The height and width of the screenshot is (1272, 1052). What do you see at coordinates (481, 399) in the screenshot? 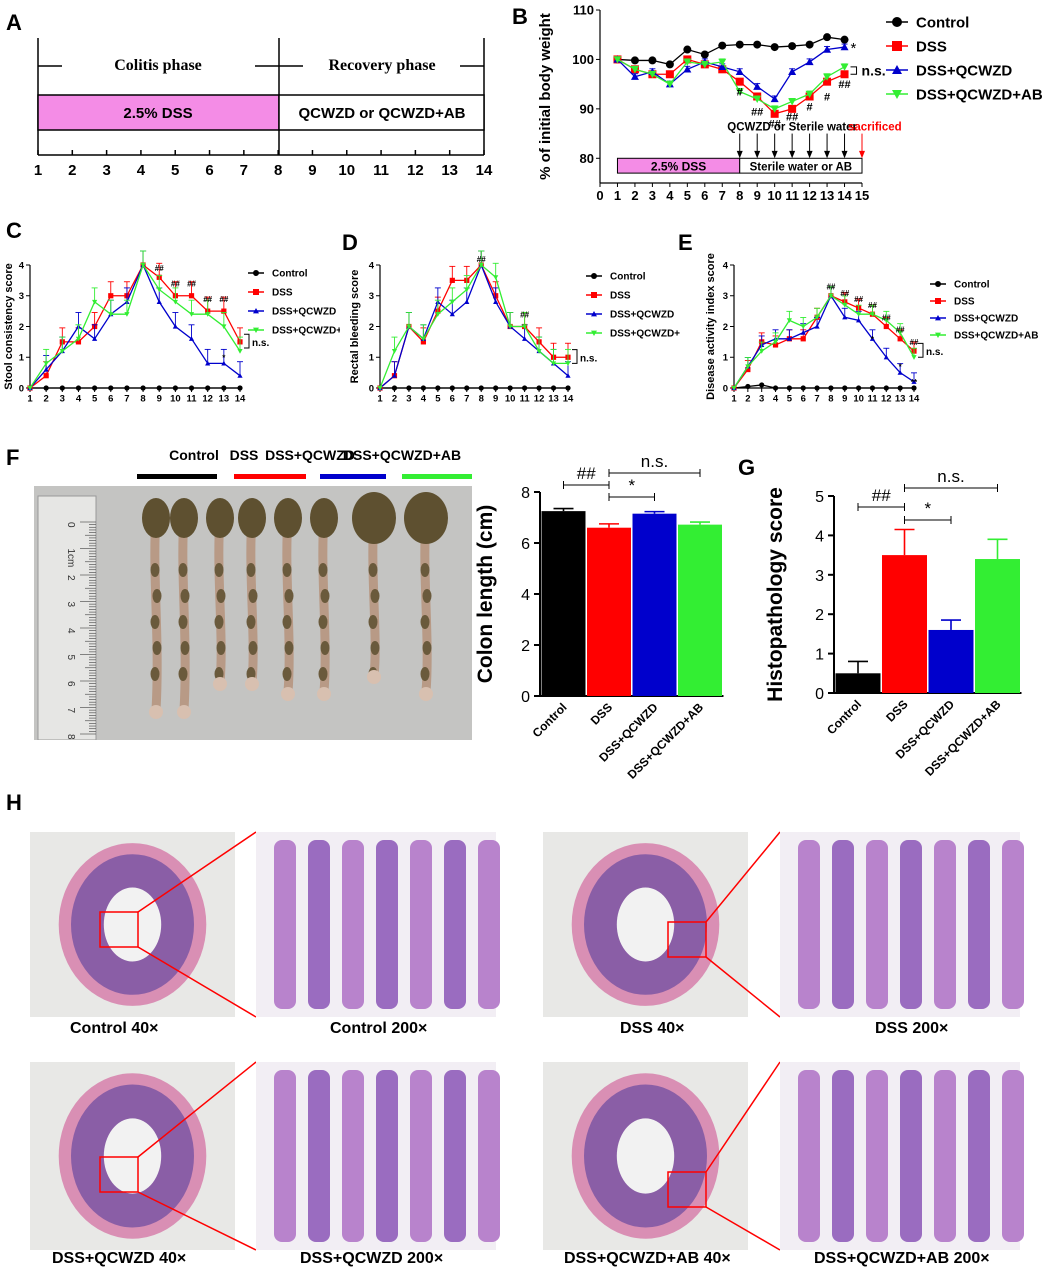
I see `x-tick-label: 8` at bounding box center [481, 399].